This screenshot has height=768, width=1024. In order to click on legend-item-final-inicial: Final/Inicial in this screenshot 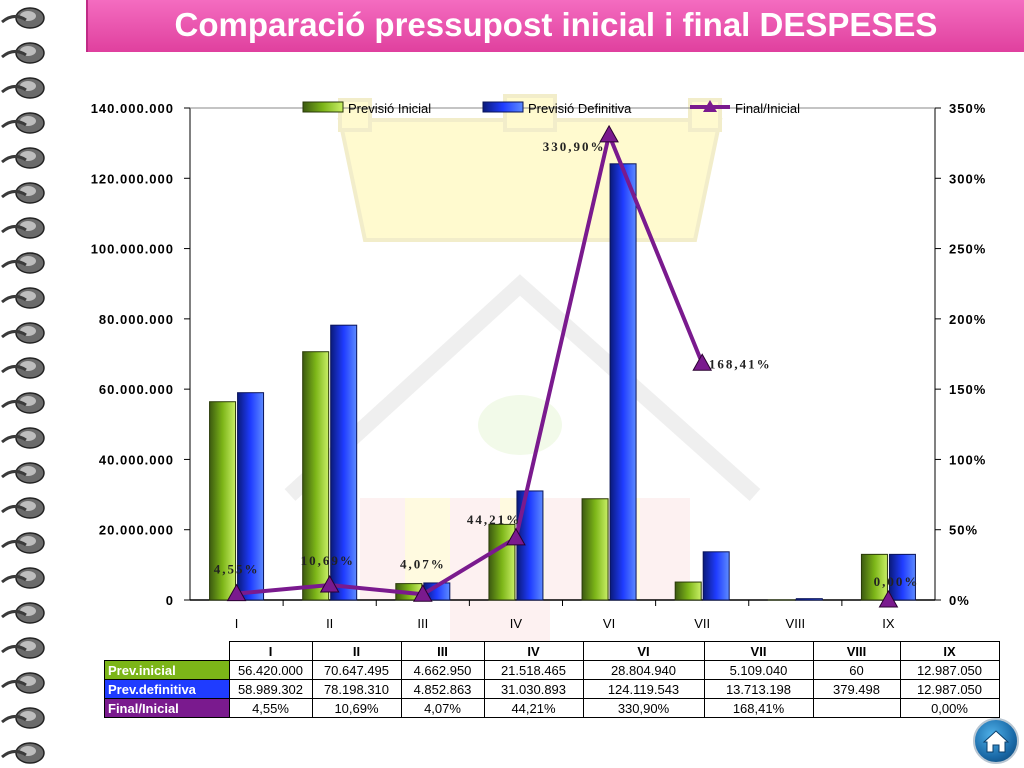, I will do `click(745, 108)`.